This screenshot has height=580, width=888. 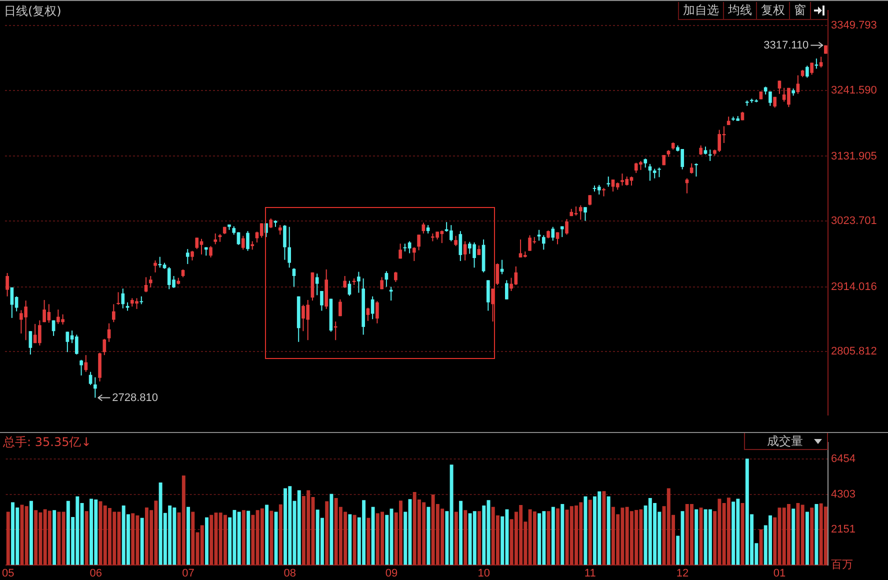 I want to click on annotation: 窗, so click(x=800, y=10).